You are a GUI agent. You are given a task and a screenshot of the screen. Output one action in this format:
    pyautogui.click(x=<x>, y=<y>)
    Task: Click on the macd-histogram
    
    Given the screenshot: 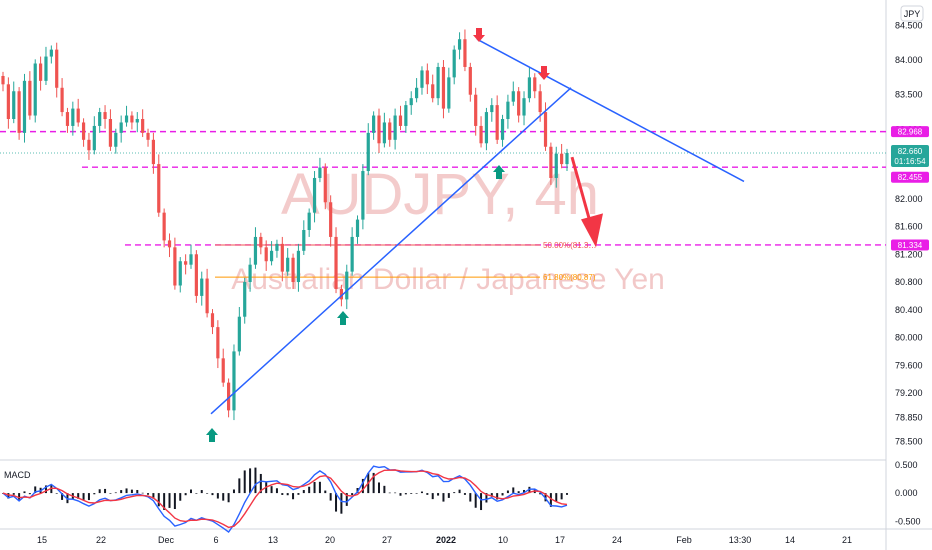 What is the action you would take?
    pyautogui.click(x=285, y=490)
    